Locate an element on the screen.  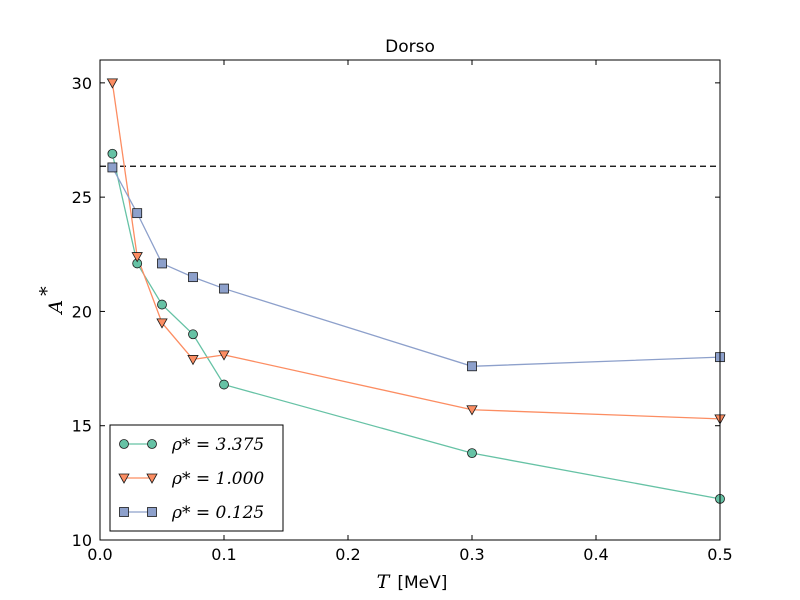
x-tick-label-4: 0.4 is located at coordinates (595, 554).